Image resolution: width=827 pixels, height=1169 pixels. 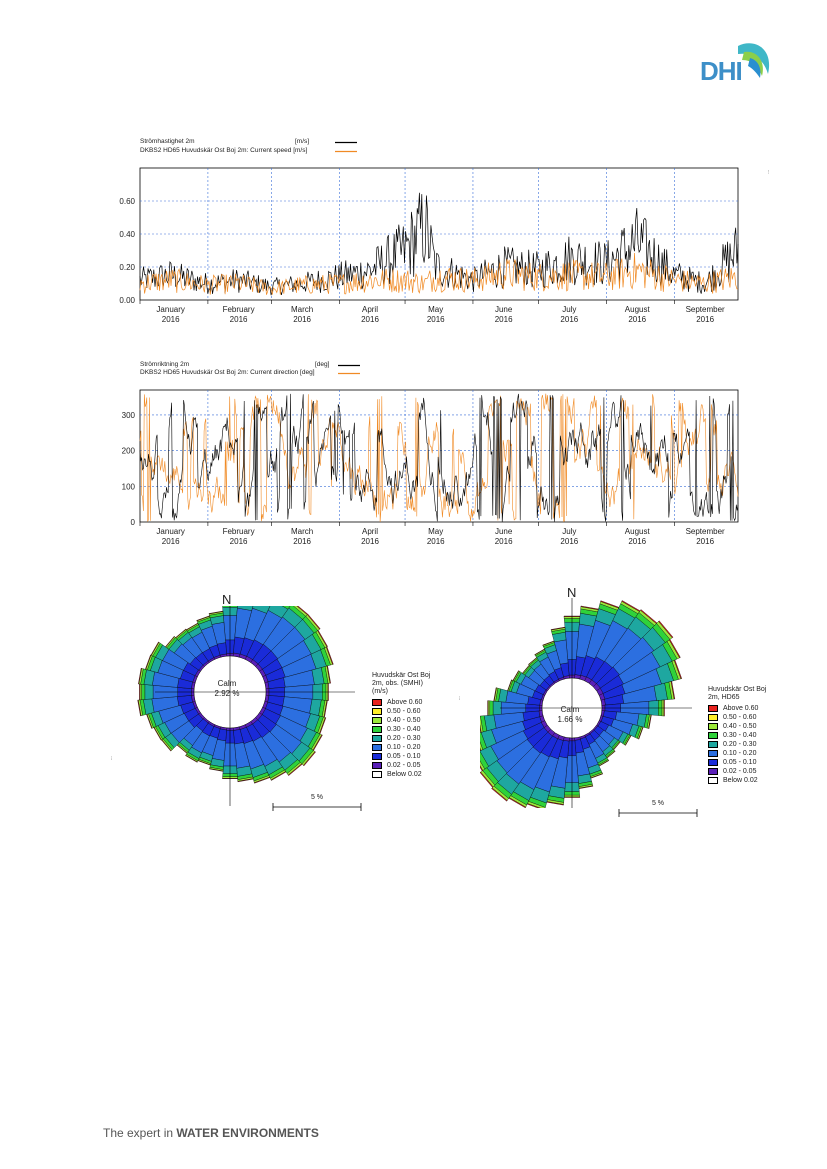 What do you see at coordinates (439, 273) in the screenshot?
I see `chart1-series-model` at bounding box center [439, 273].